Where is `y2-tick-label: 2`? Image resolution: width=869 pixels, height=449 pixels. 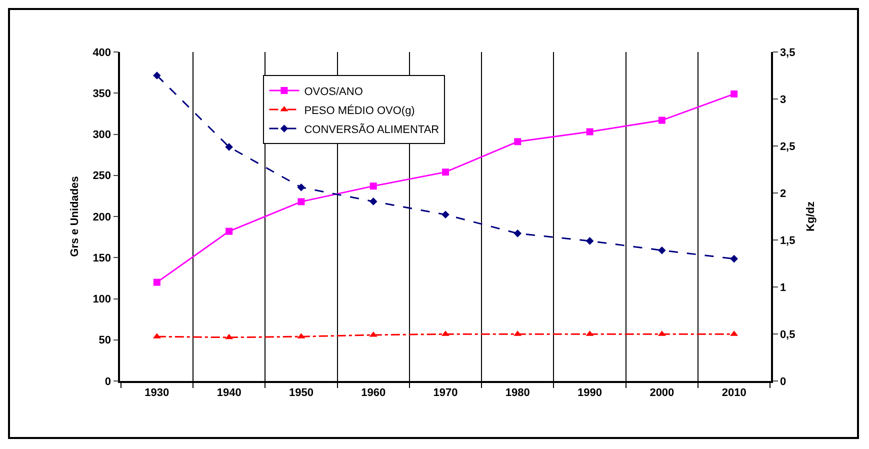 y2-tick-label: 2 is located at coordinates (783, 194).